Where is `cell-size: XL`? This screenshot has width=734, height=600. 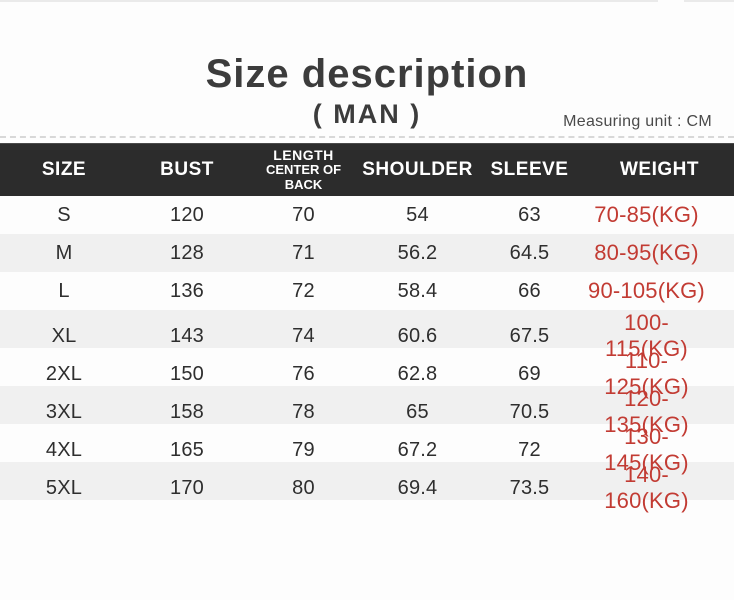 cell-size: XL is located at coordinates (64, 335).